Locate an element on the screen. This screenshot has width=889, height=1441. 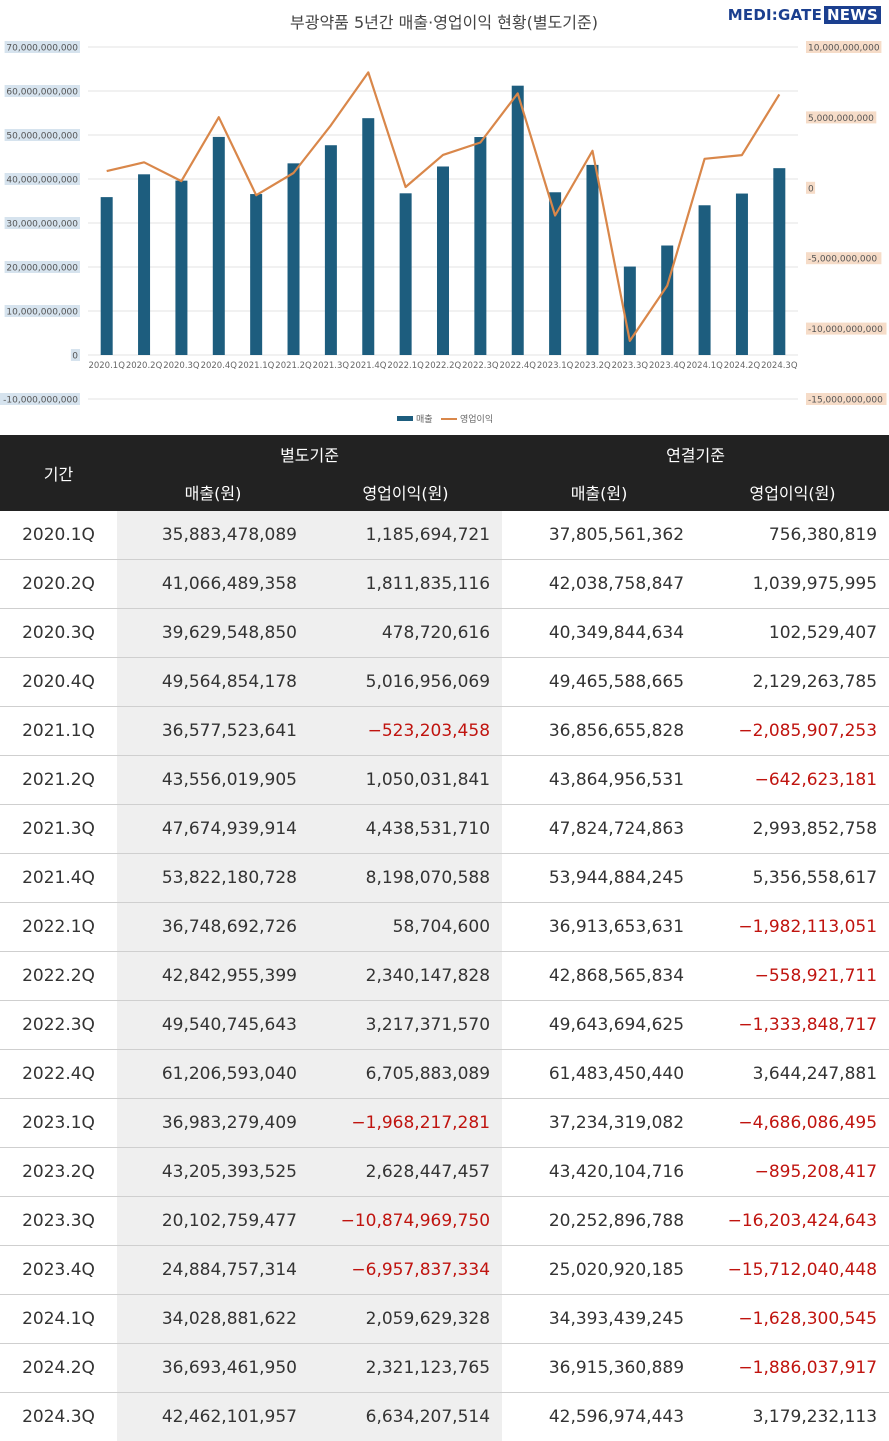
consolidated-profit-cell: 1,039,975,995 is located at coordinates (792, 584).